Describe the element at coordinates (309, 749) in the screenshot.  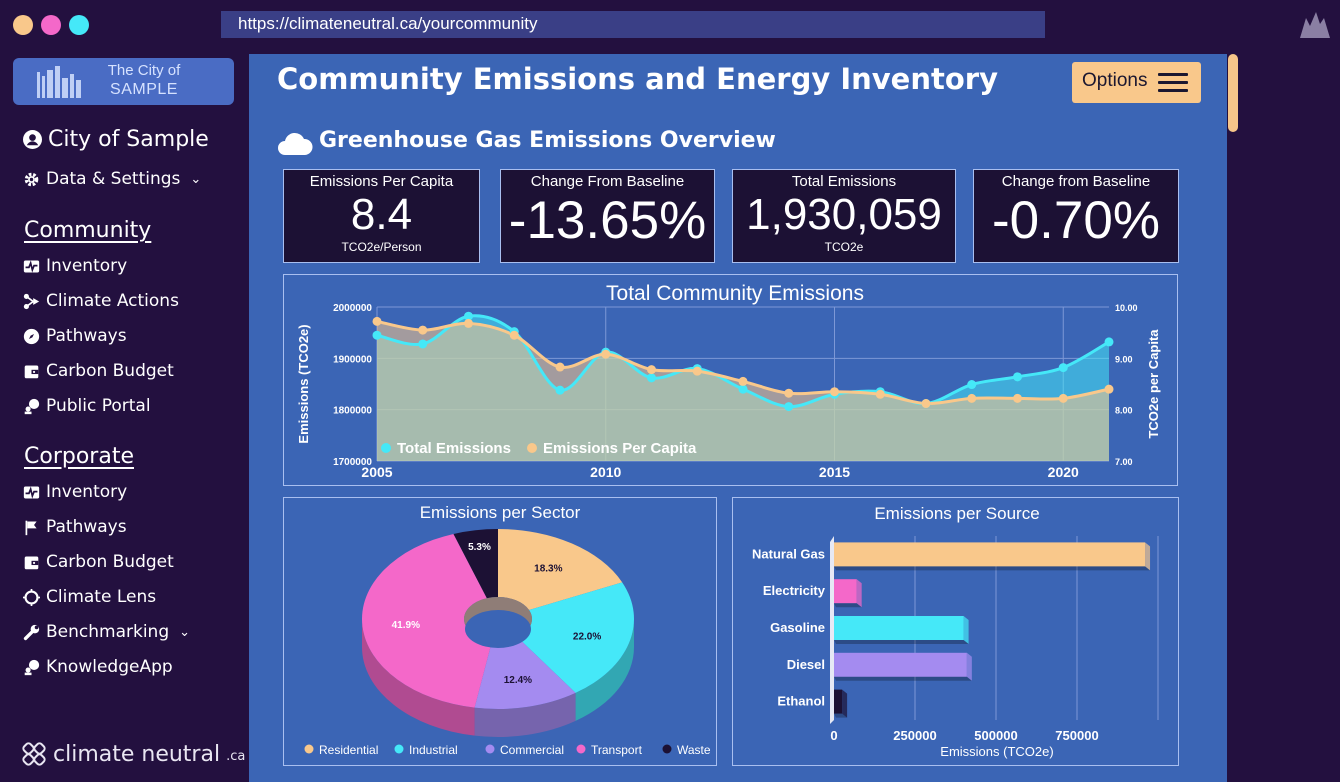
I see `legend-marker-residential` at that location.